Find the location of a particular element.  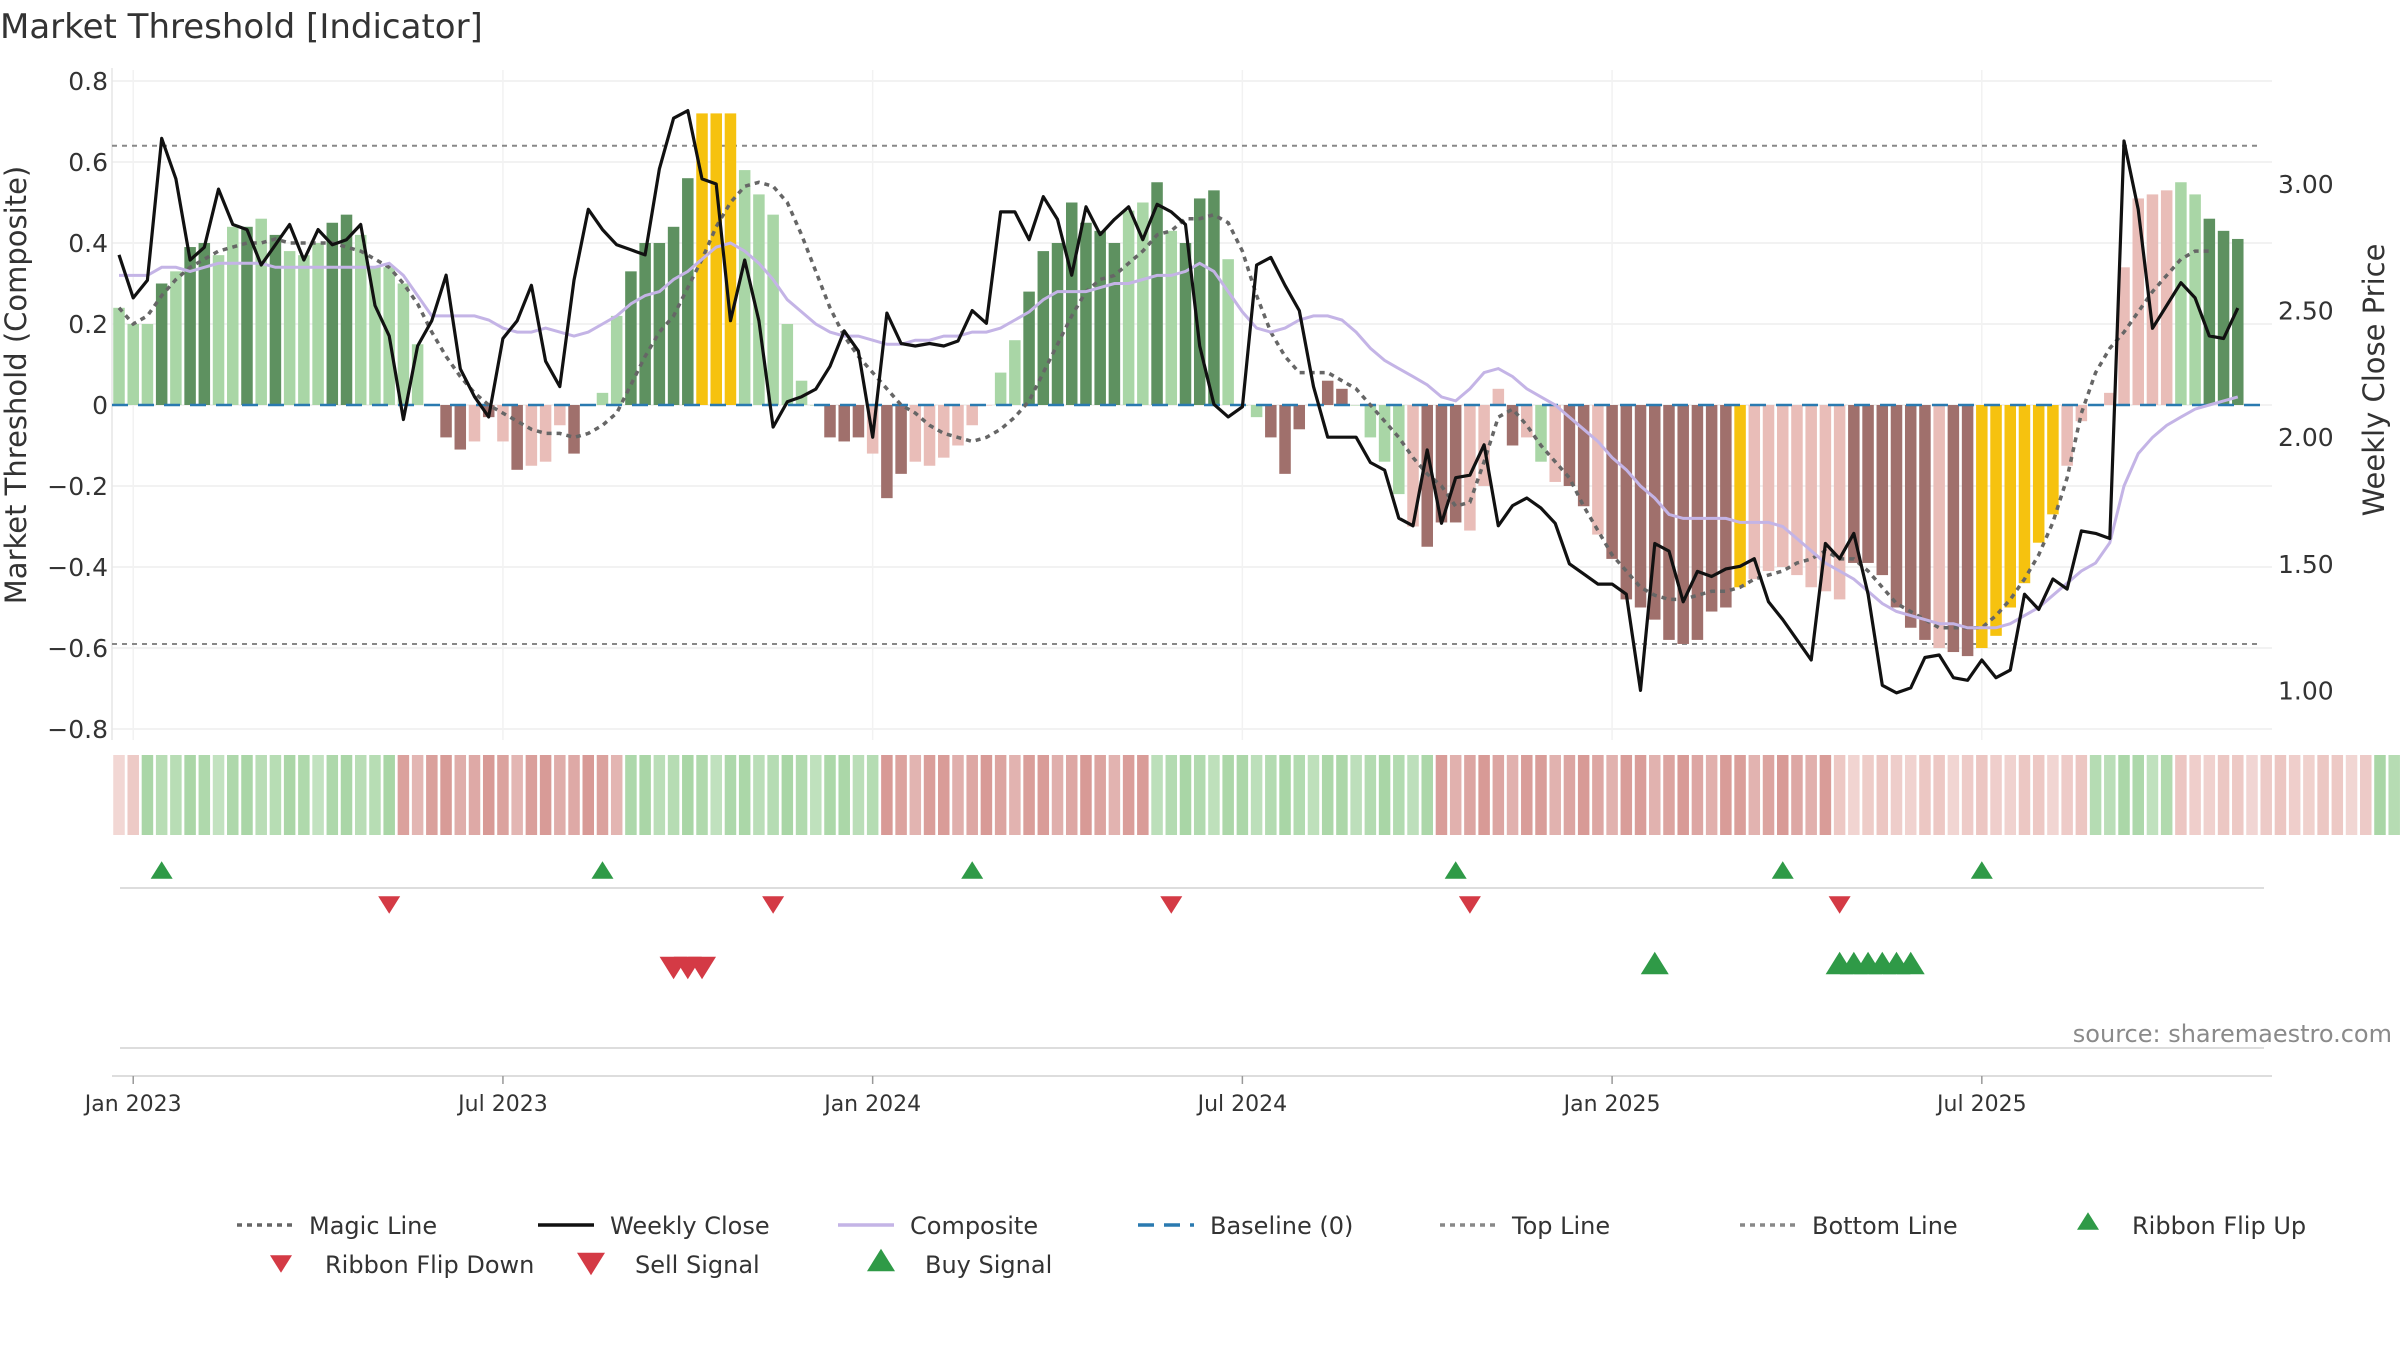

legend-item: Ribbon Flip Up is located at coordinates (2191, 1226).